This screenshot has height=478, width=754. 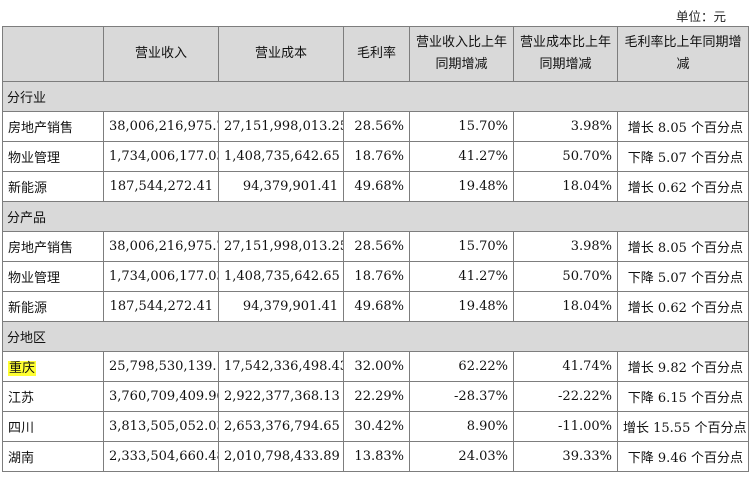 What do you see at coordinates (683, 126) in the screenshot?
I see `margin-change-cell: 增长 8.05 个百分点` at bounding box center [683, 126].